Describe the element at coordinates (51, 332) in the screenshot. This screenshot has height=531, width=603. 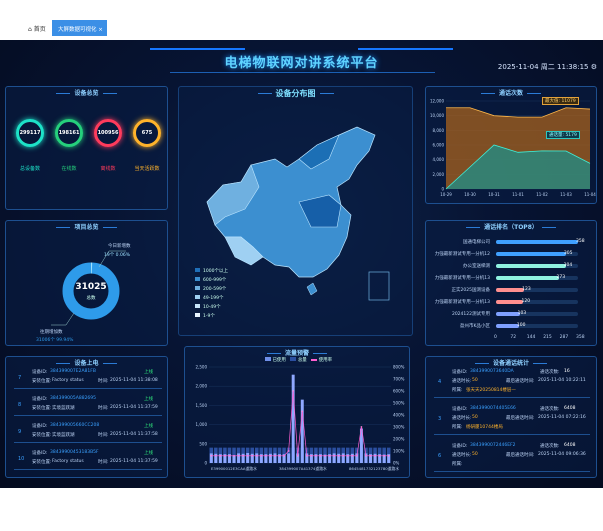
I see `history-label: 往期增加数` at that location.